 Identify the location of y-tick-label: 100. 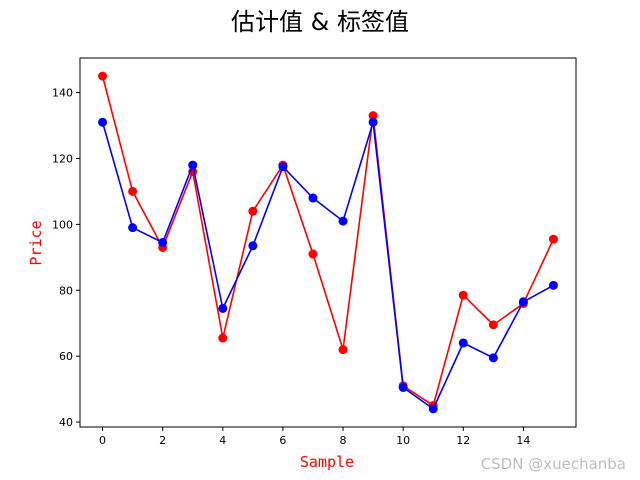
(62, 224).